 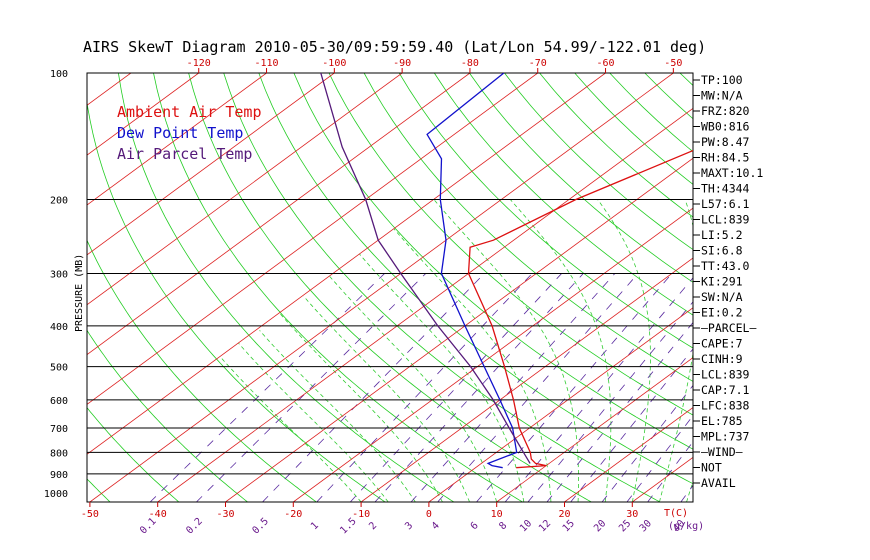 I want to click on pressure-tick-label: 500, so click(x=59, y=368).